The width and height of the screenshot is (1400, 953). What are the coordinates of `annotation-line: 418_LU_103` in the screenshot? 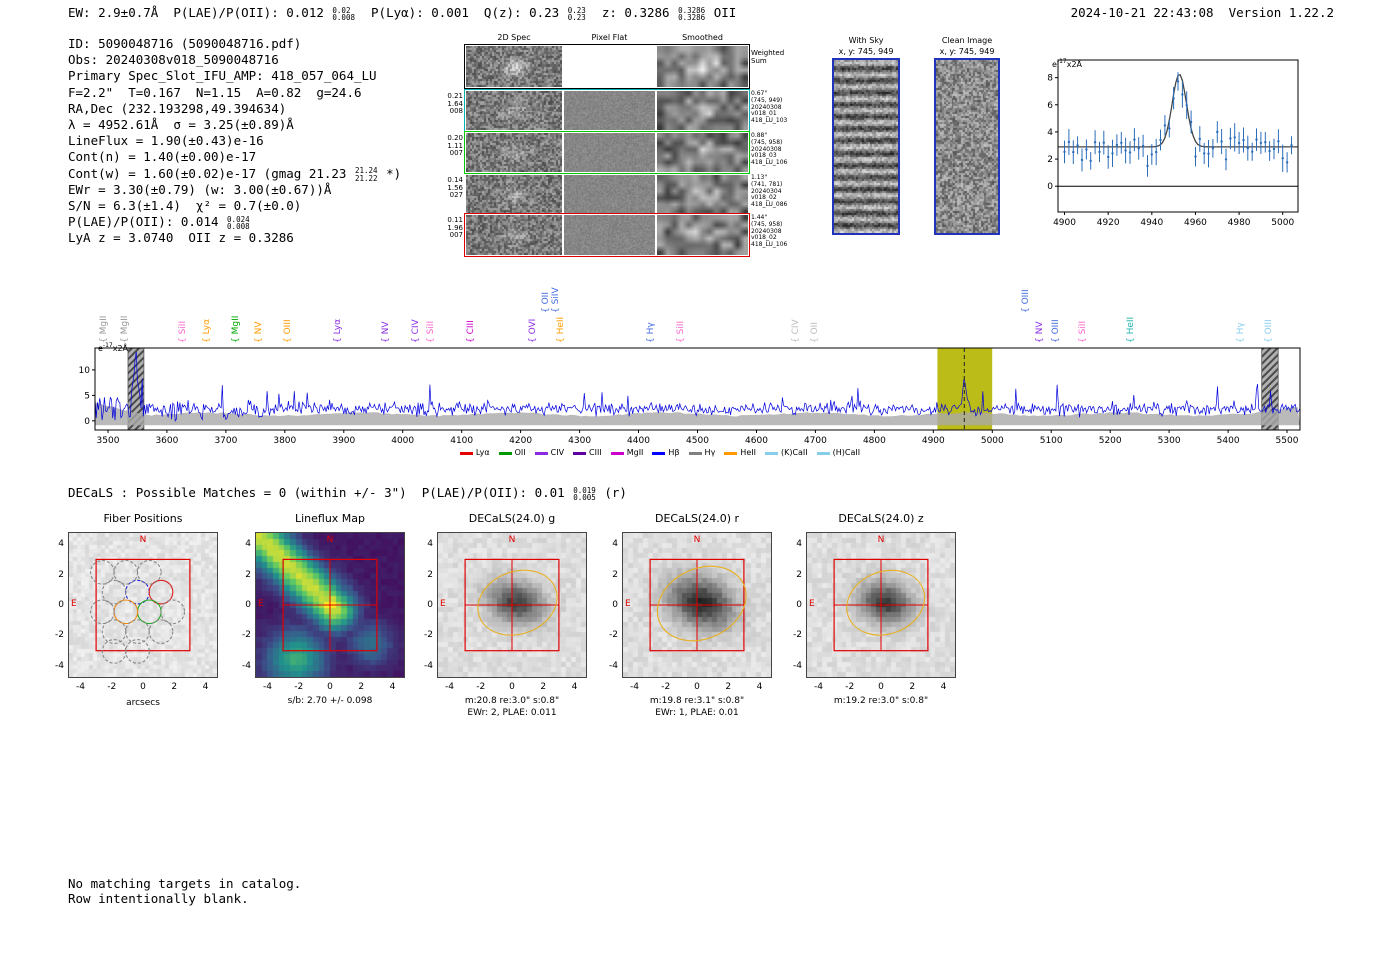 It's located at (769, 121).